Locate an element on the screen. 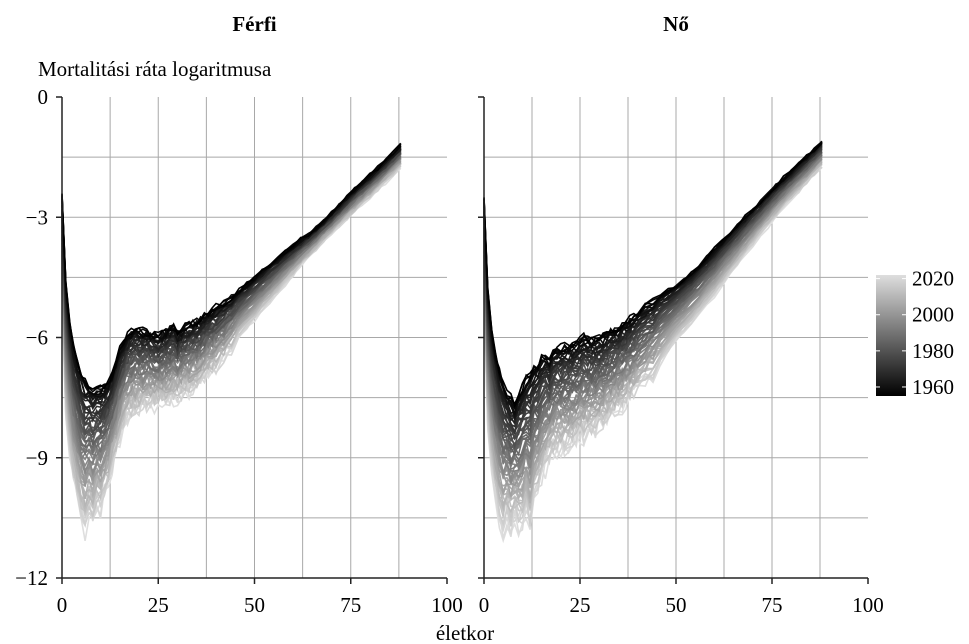 This screenshot has height=644, width=969. y-tick-label: 0 is located at coordinates (43, 97).